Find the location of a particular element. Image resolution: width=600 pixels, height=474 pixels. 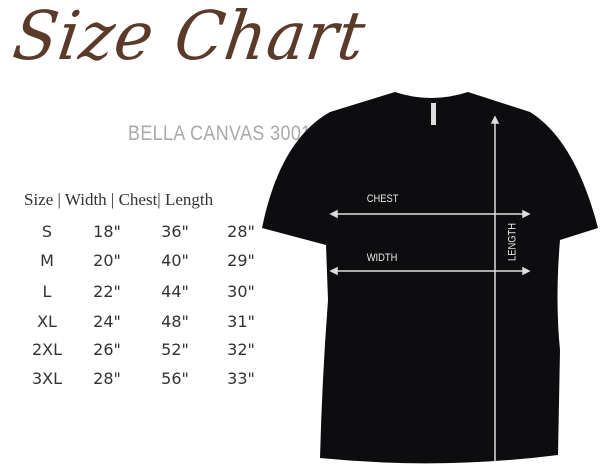

width-cell: 18" is located at coordinates (107, 231).